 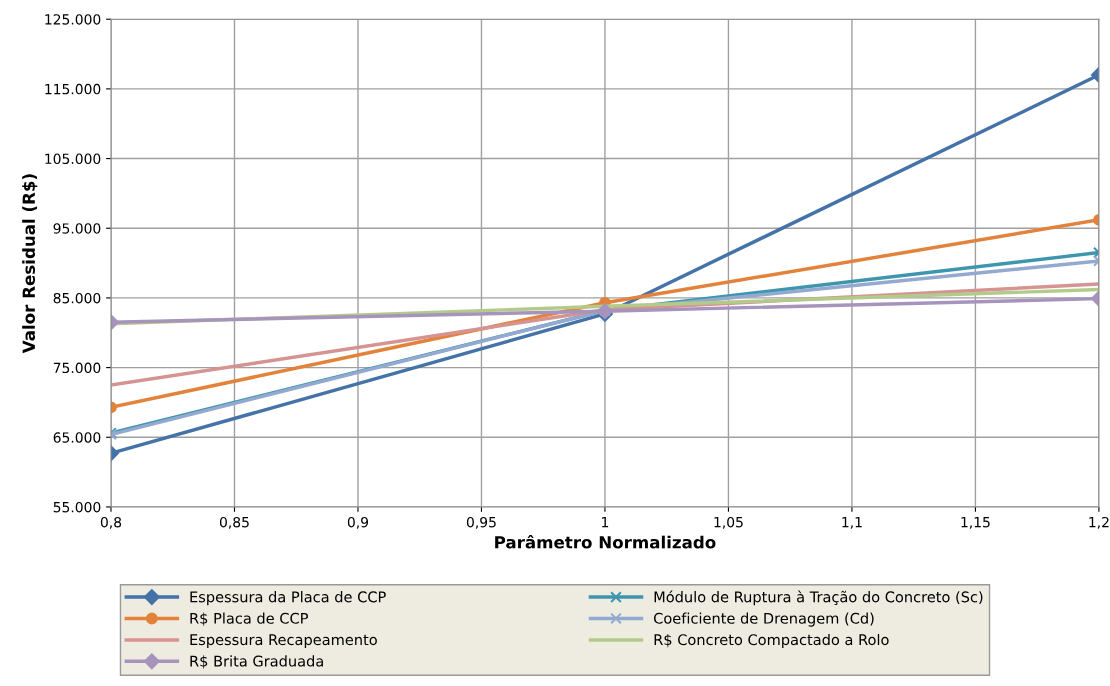 I want to click on y-tick-label: 85.000, so click(x=77, y=298).